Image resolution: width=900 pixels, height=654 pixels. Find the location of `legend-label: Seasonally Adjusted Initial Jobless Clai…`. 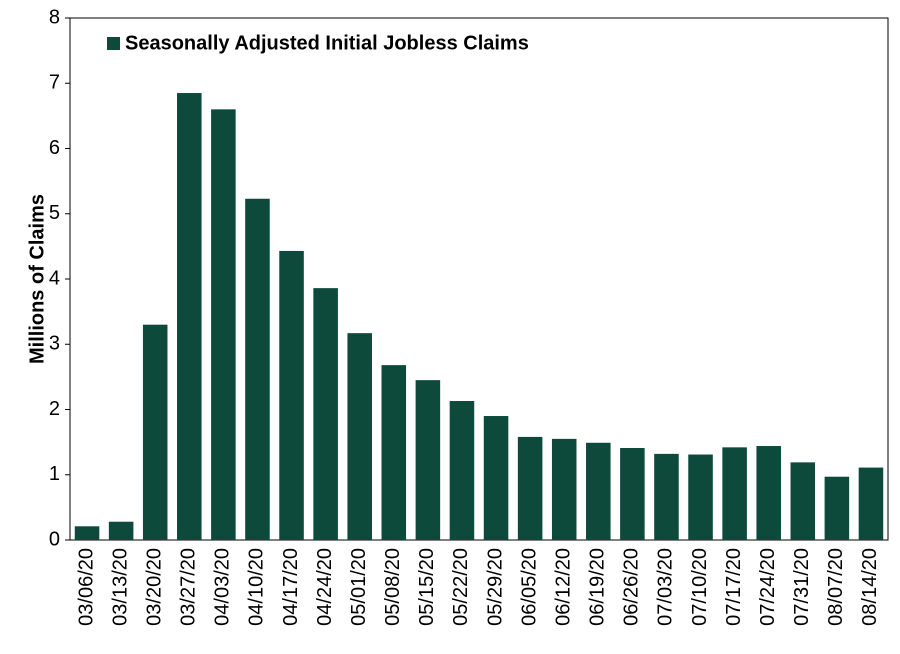

legend-label: Seasonally Adjusted Initial Jobless Clai… is located at coordinates (327, 43).